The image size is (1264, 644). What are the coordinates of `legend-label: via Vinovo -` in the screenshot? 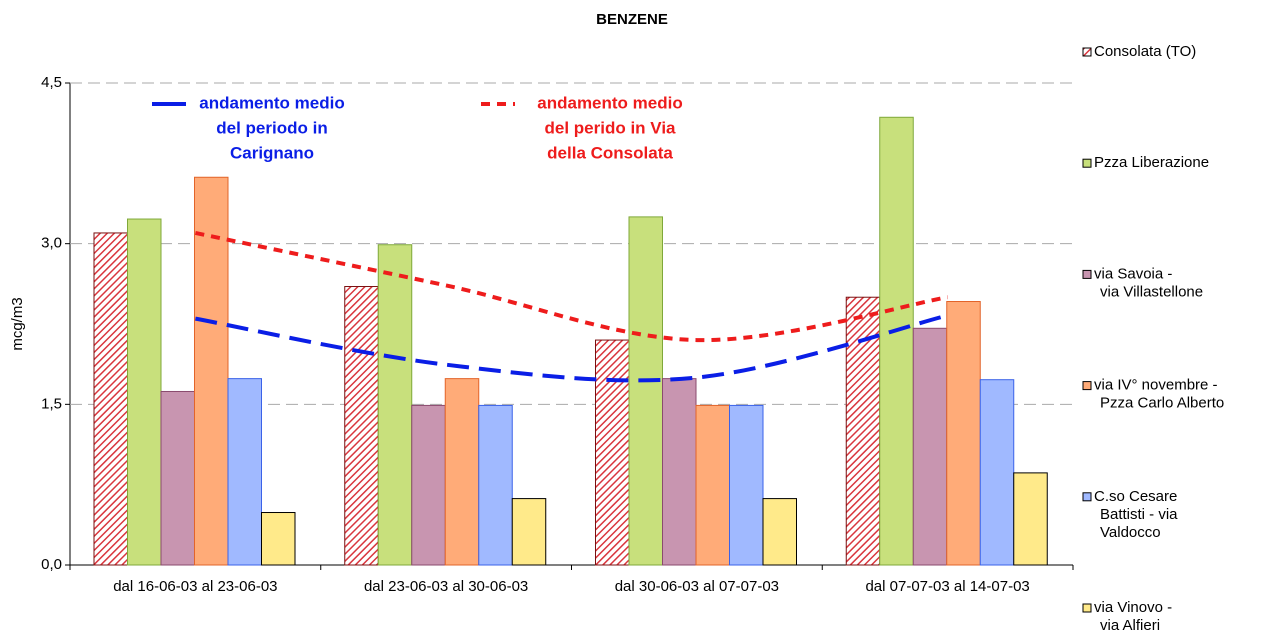 It's located at (1133, 607).